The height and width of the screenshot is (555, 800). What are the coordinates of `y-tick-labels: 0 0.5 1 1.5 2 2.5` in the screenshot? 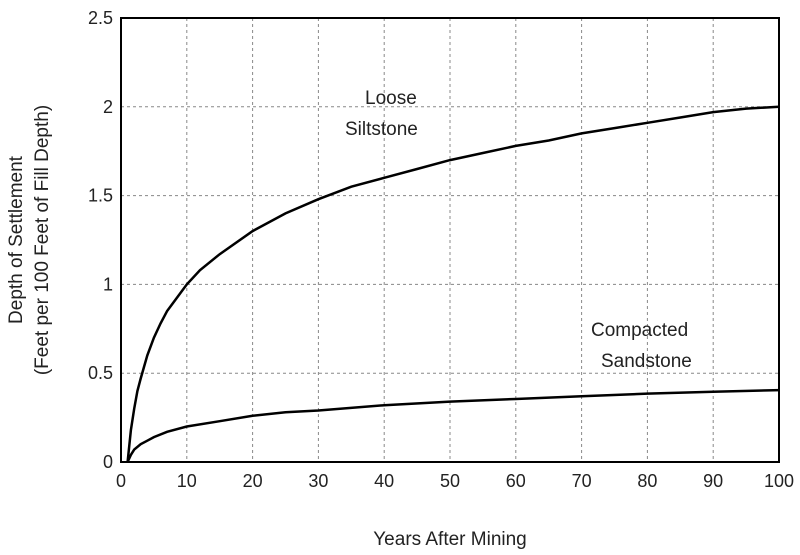 It's located at (100, 240).